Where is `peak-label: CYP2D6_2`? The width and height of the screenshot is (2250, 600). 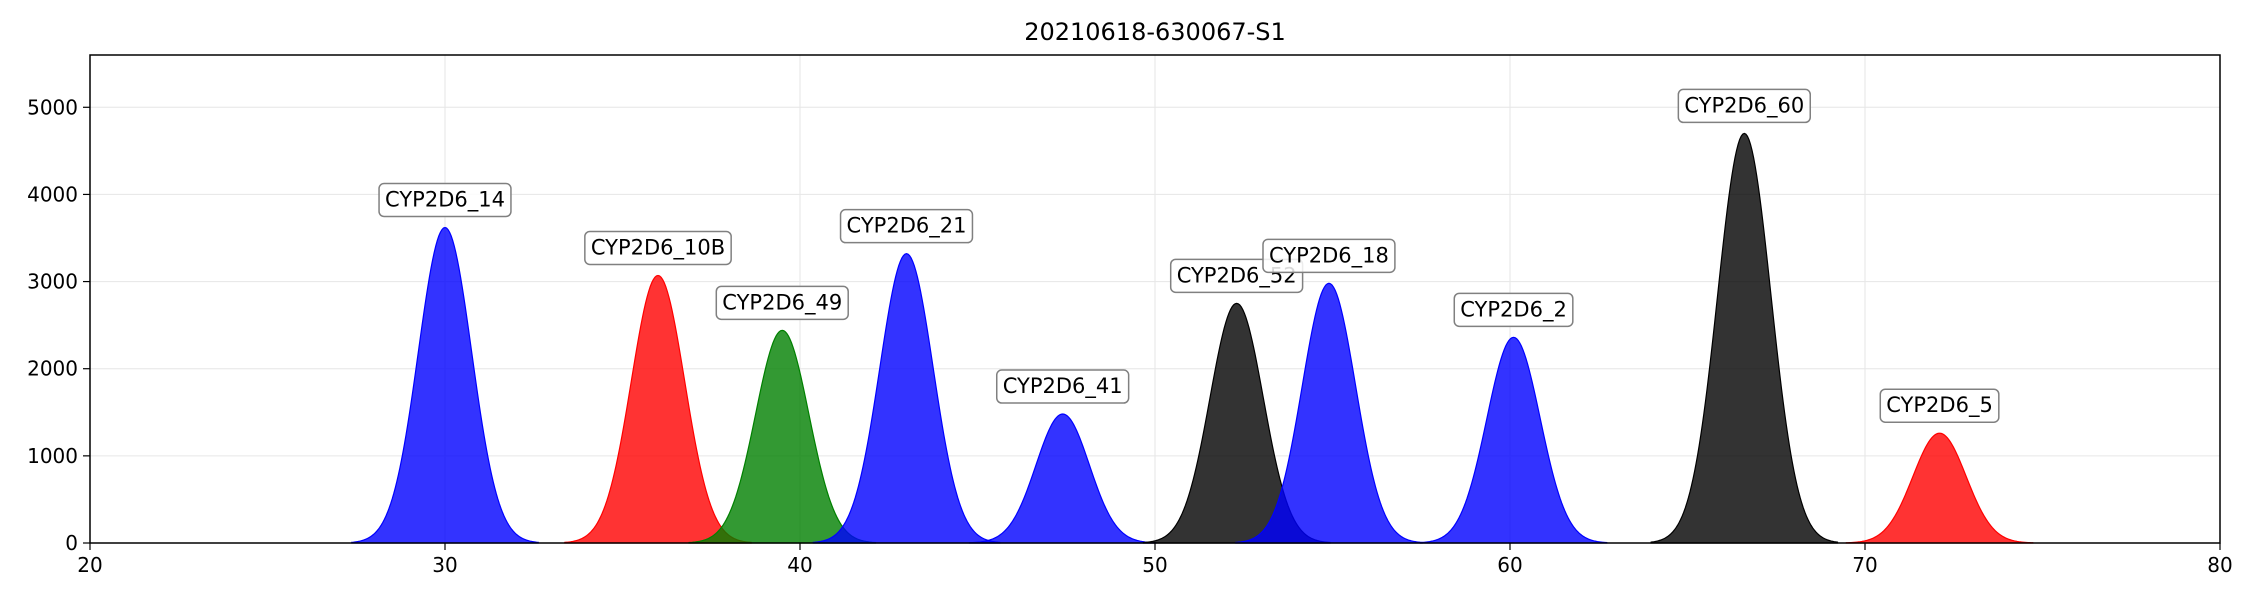 peak-label: CYP2D6_2 is located at coordinates (1513, 310).